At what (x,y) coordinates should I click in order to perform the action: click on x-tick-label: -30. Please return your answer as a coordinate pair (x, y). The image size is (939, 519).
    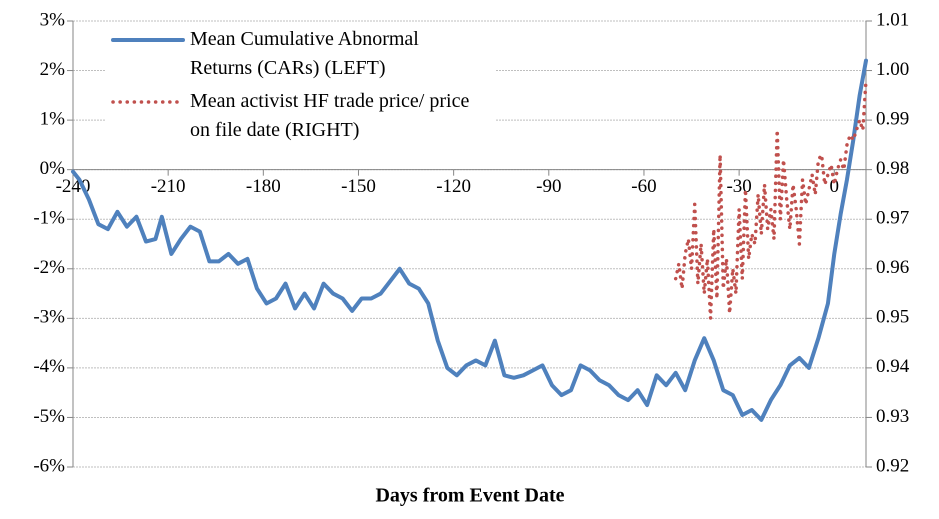
    Looking at the image, I should click on (738, 186).